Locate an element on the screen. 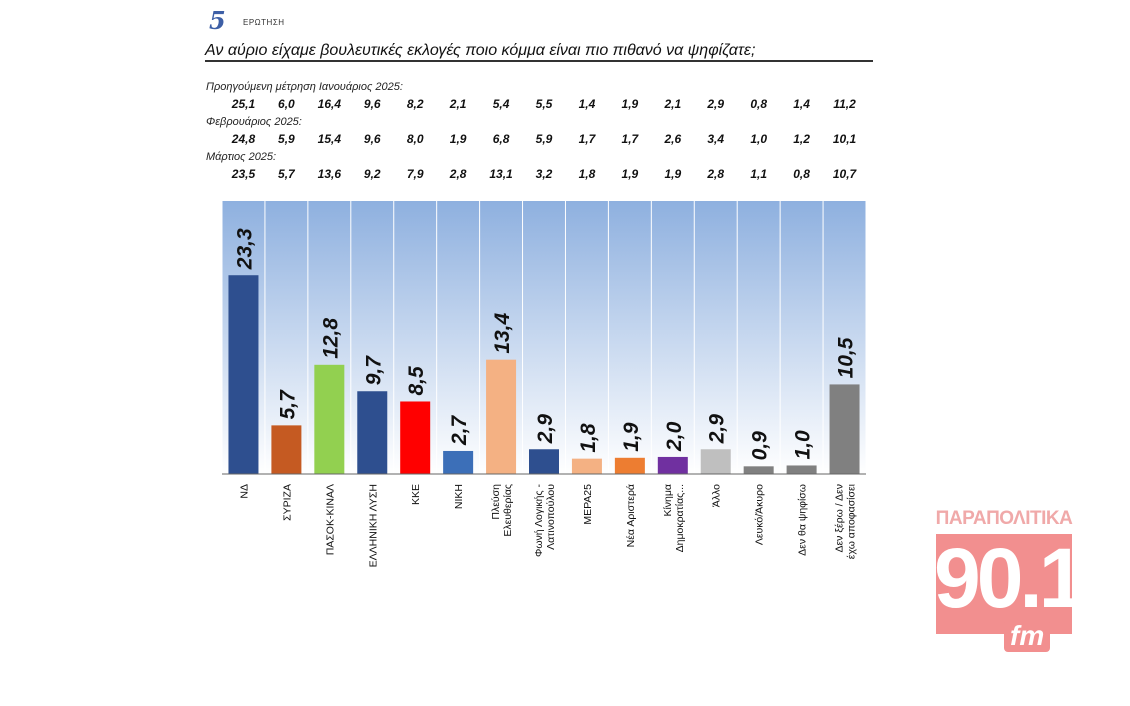 This screenshot has height=706, width=1130. category-label: Λευκό/Άκυρο is located at coordinates (760, 514).